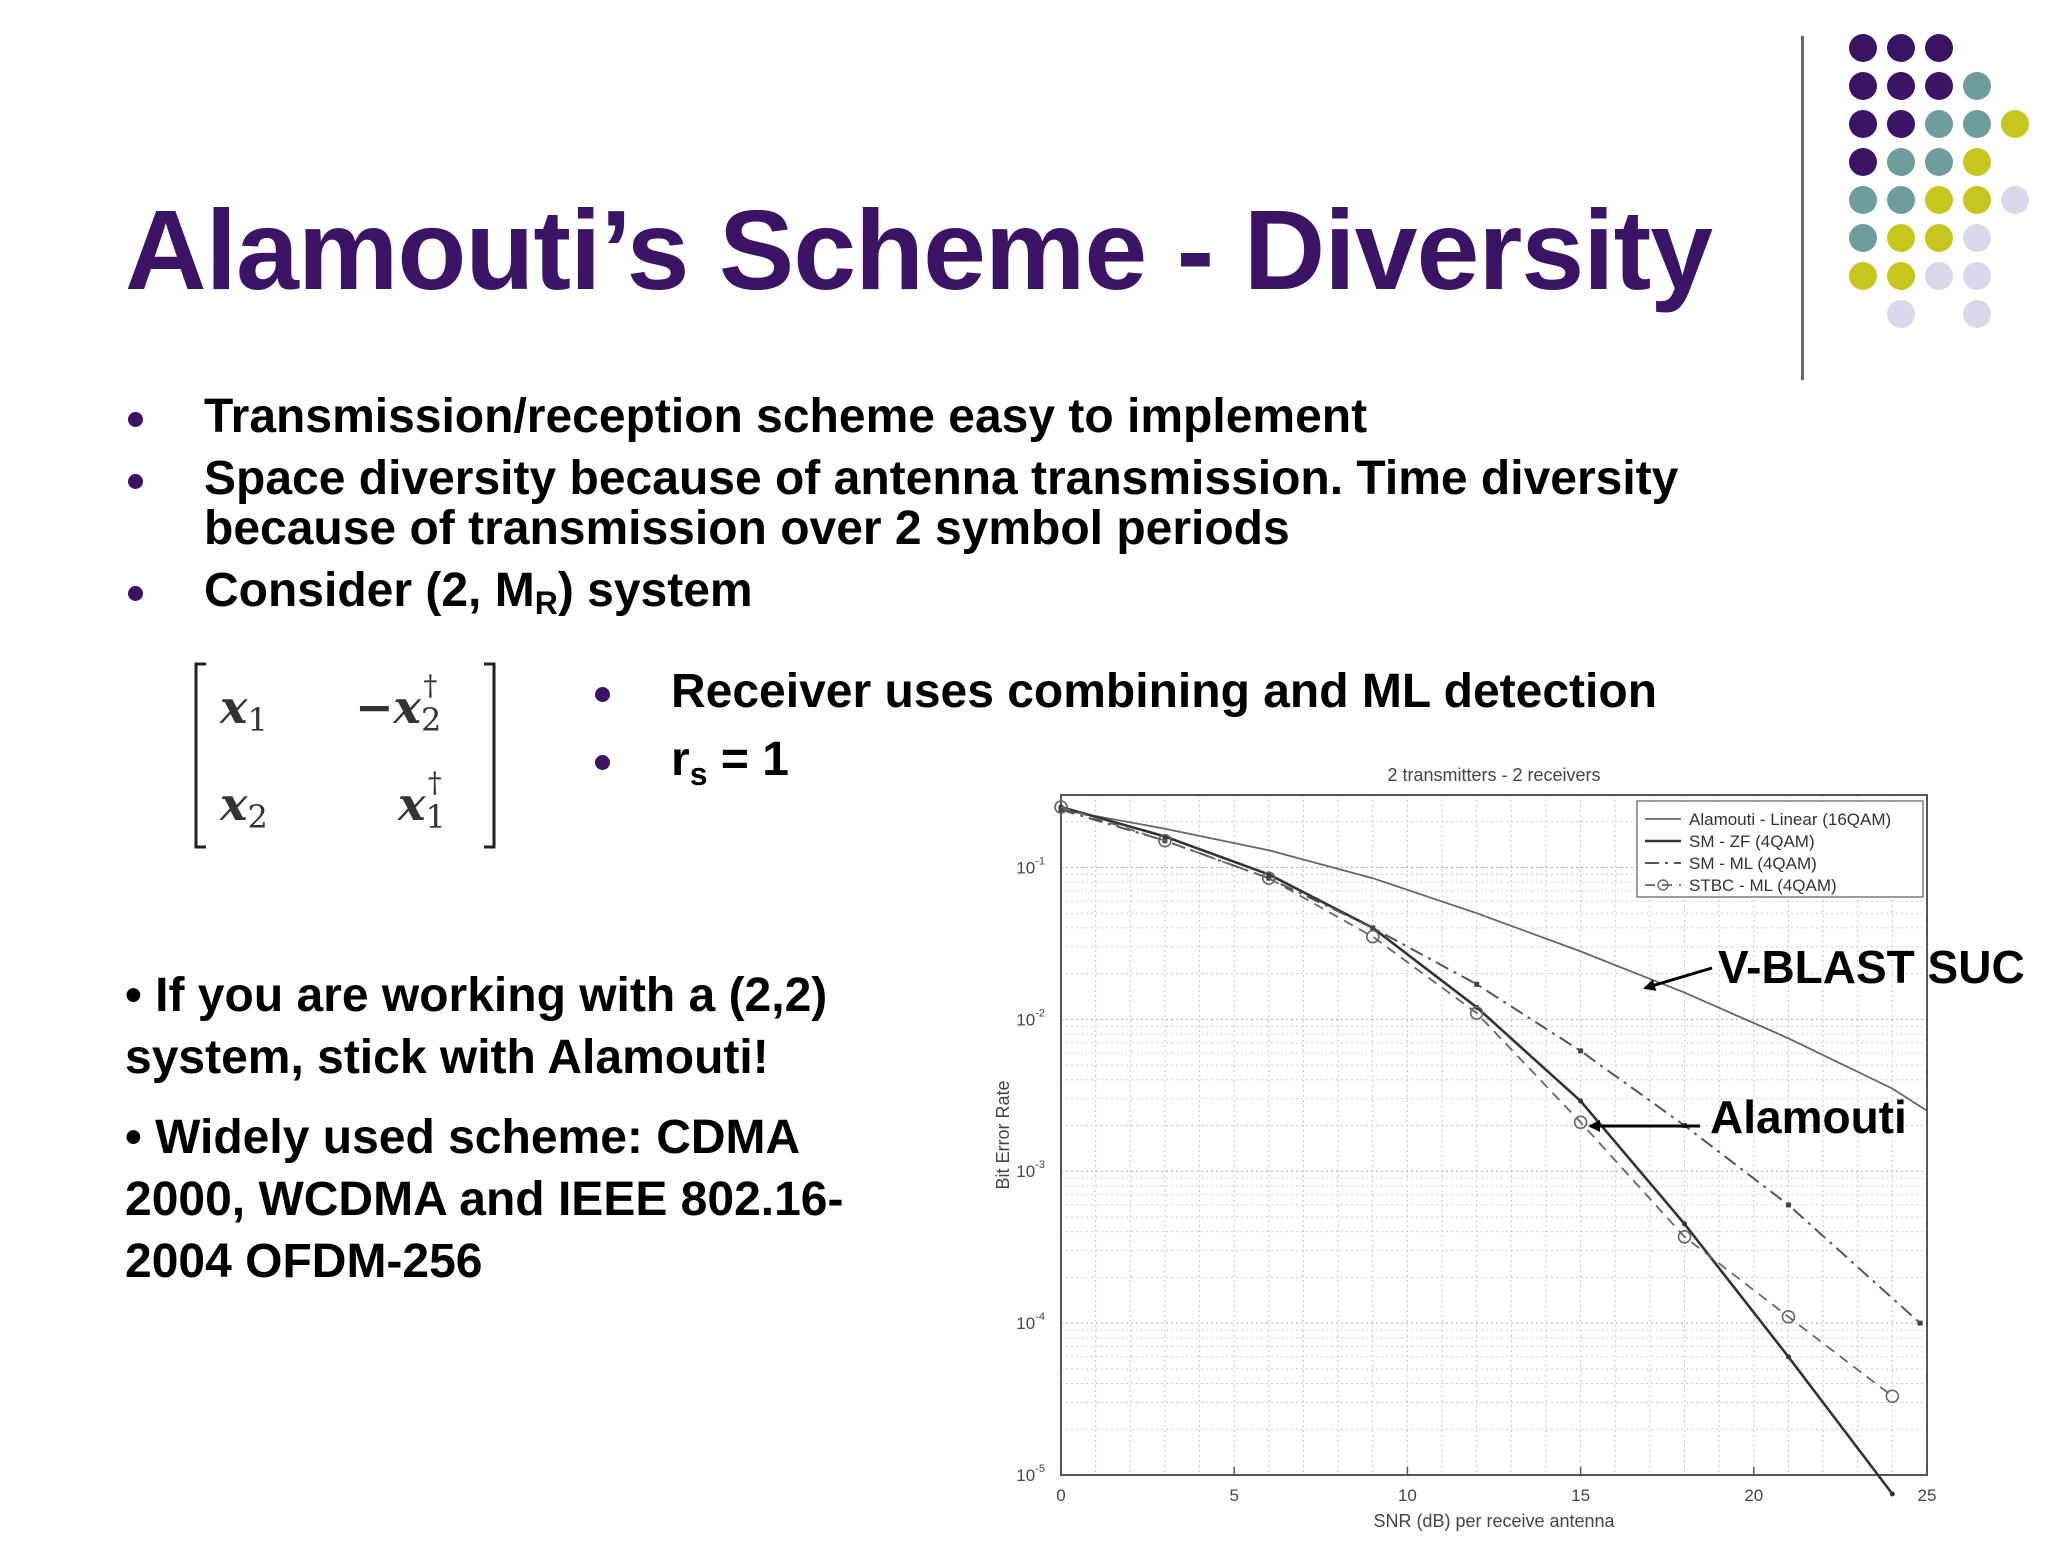 Image resolution: width=2048 pixels, height=1541 pixels. I want to click on alamouti-code-matrix: x1 −x2† x2 x1†, so click(345, 755).